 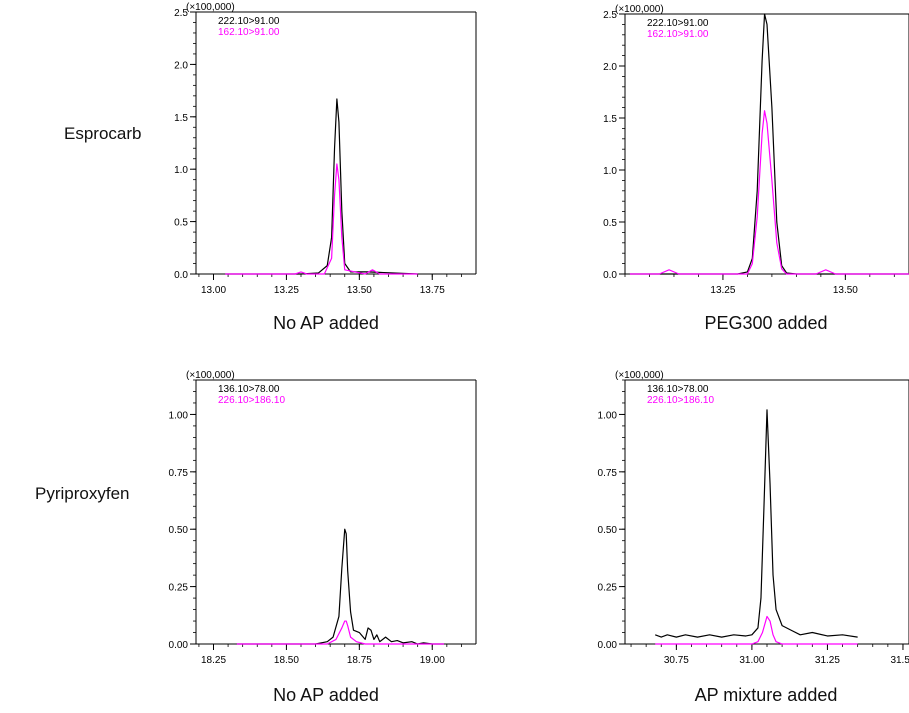 I want to click on row-label-esprocarb: Esprocarb, so click(x=103, y=133).